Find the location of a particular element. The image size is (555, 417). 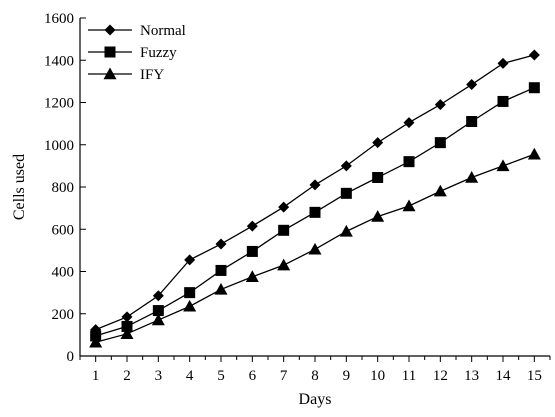

y-tick-label: 800 is located at coordinates (63, 188).